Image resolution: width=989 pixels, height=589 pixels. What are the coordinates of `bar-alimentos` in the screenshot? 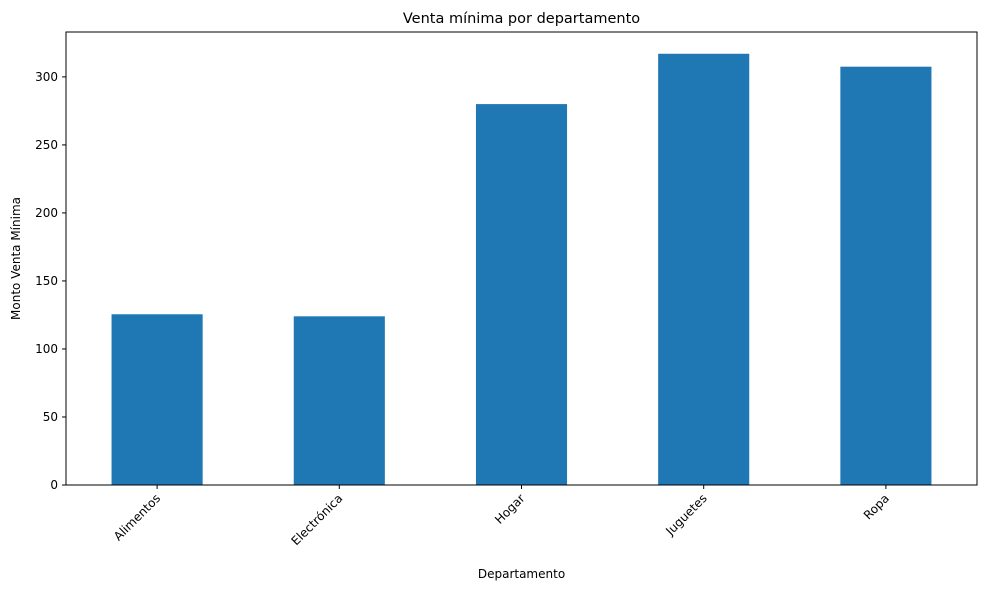 It's located at (157, 399).